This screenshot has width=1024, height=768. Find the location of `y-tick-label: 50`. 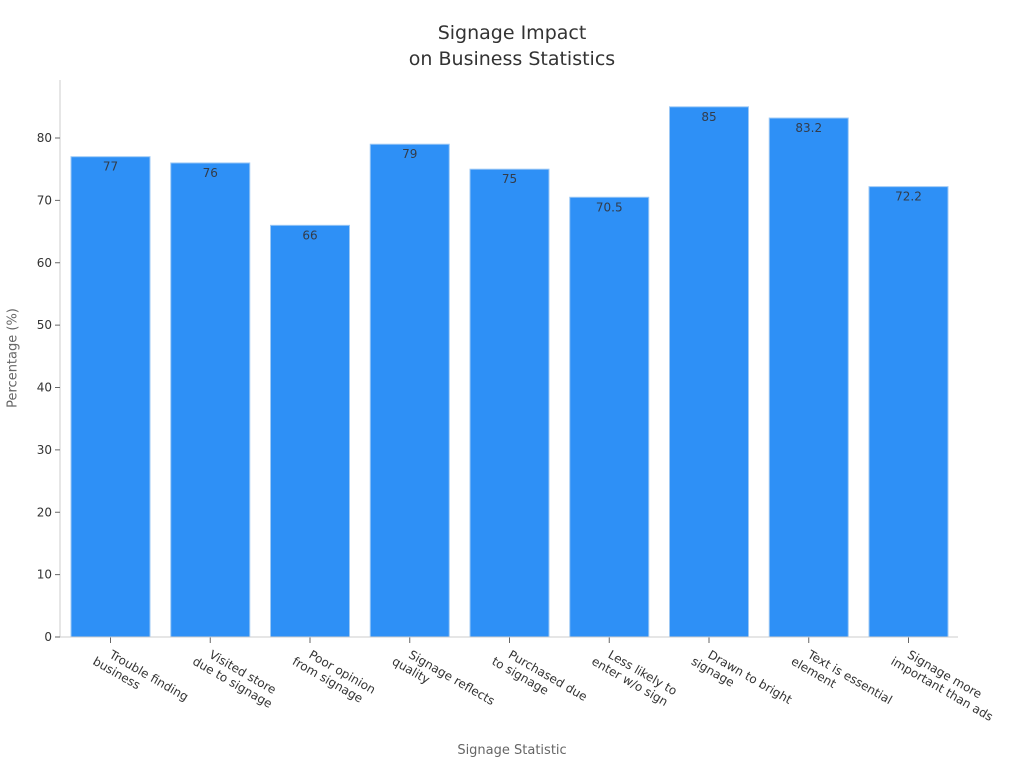

y-tick-label: 50 is located at coordinates (44, 325).